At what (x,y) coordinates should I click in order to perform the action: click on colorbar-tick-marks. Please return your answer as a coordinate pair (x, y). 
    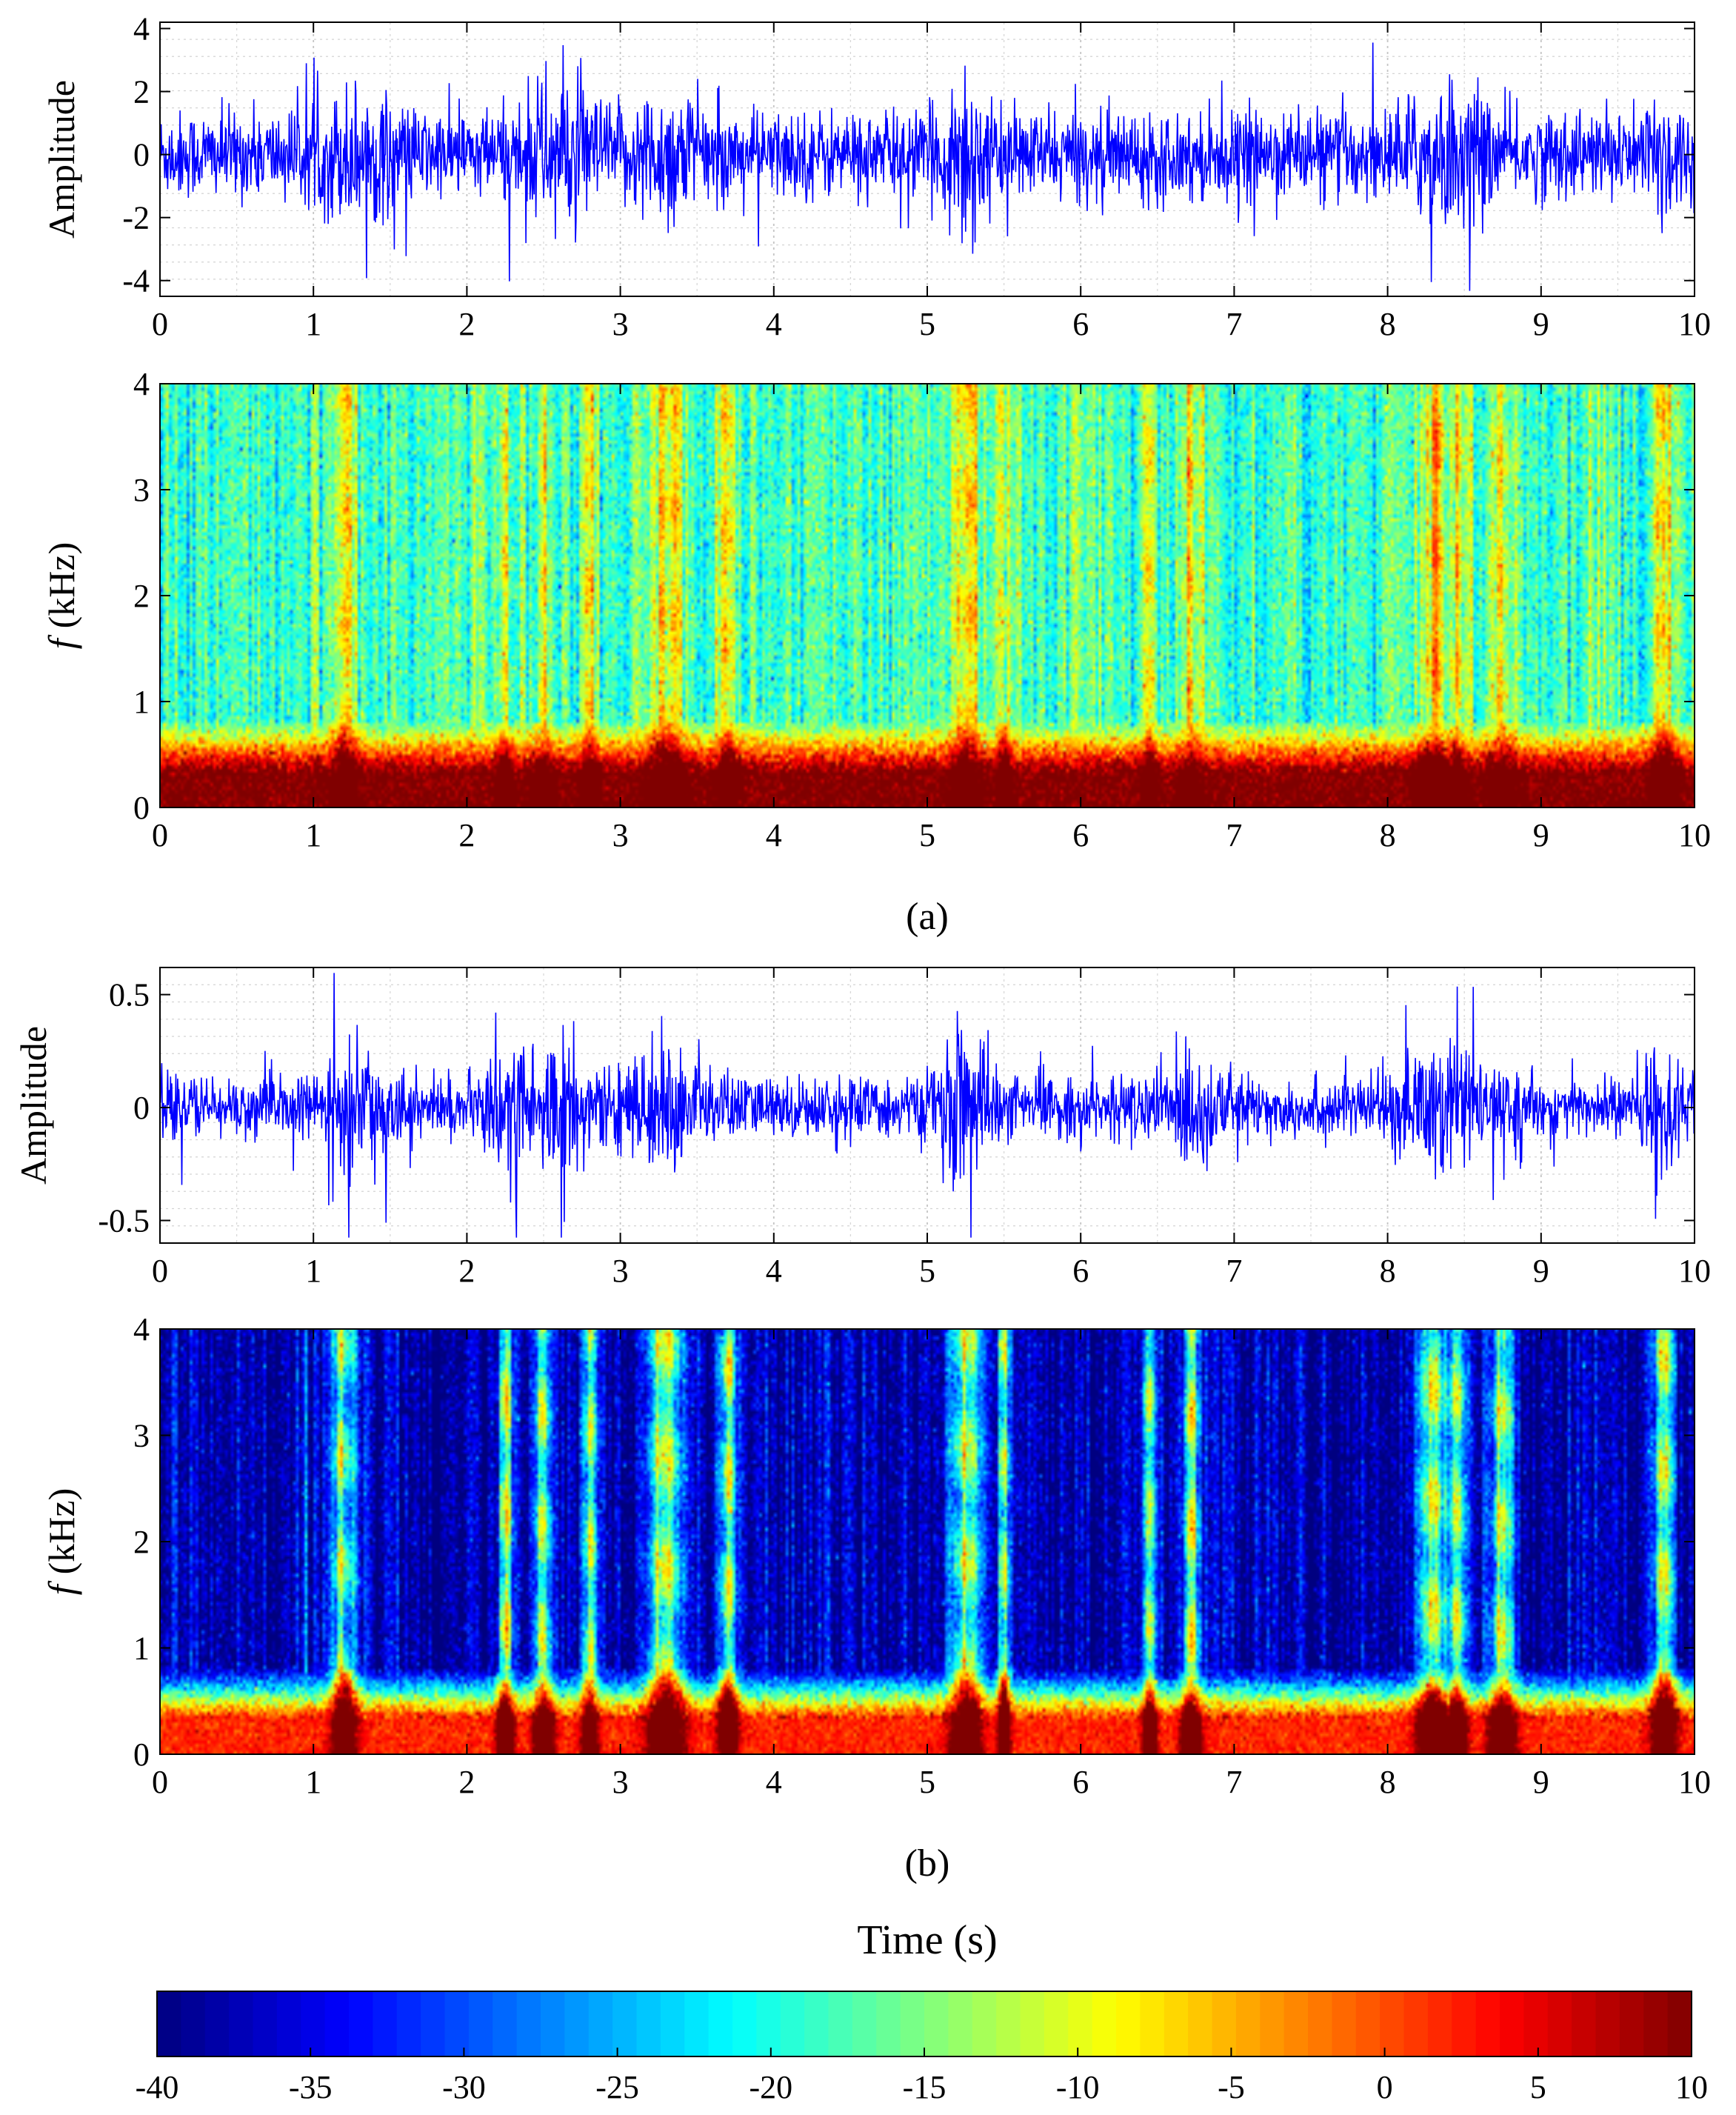
    Looking at the image, I should click on (924, 2052).